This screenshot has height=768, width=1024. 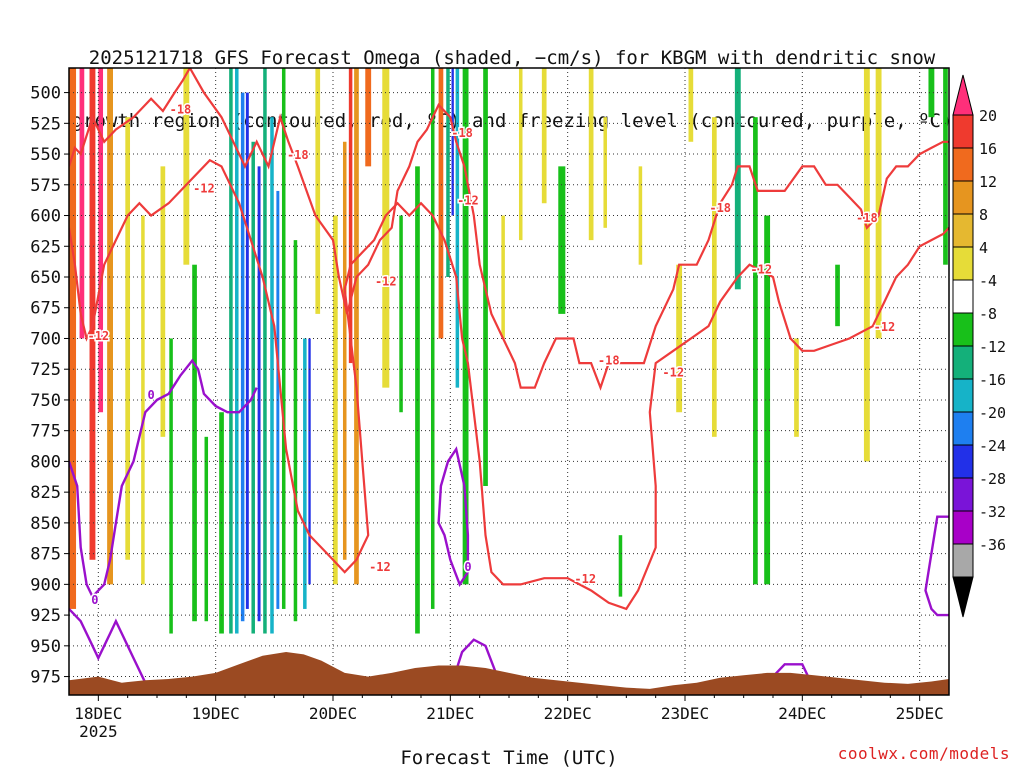 I want to click on y-tick-label: 800, so click(x=45, y=462).